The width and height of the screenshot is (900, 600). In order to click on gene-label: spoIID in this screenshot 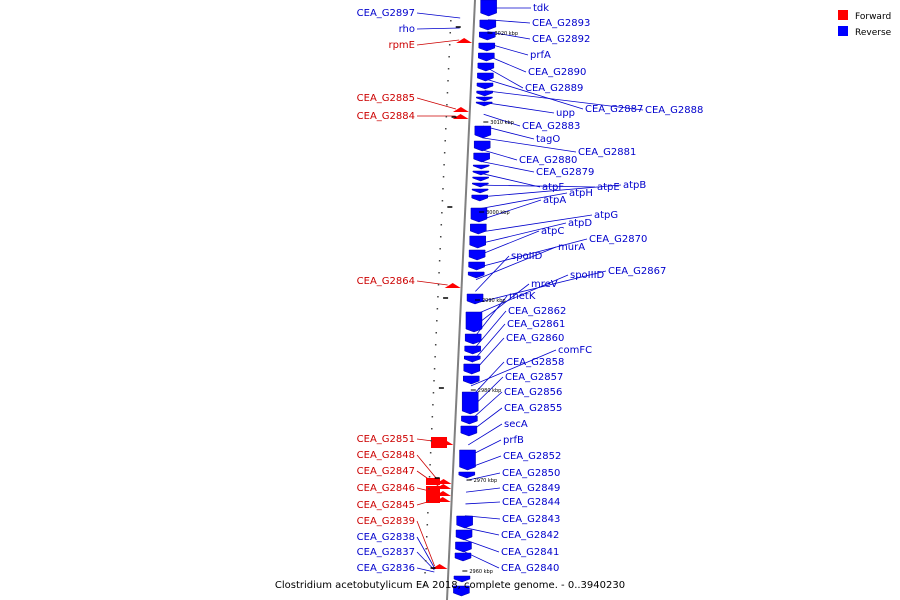, I will do `click(527, 256)`.